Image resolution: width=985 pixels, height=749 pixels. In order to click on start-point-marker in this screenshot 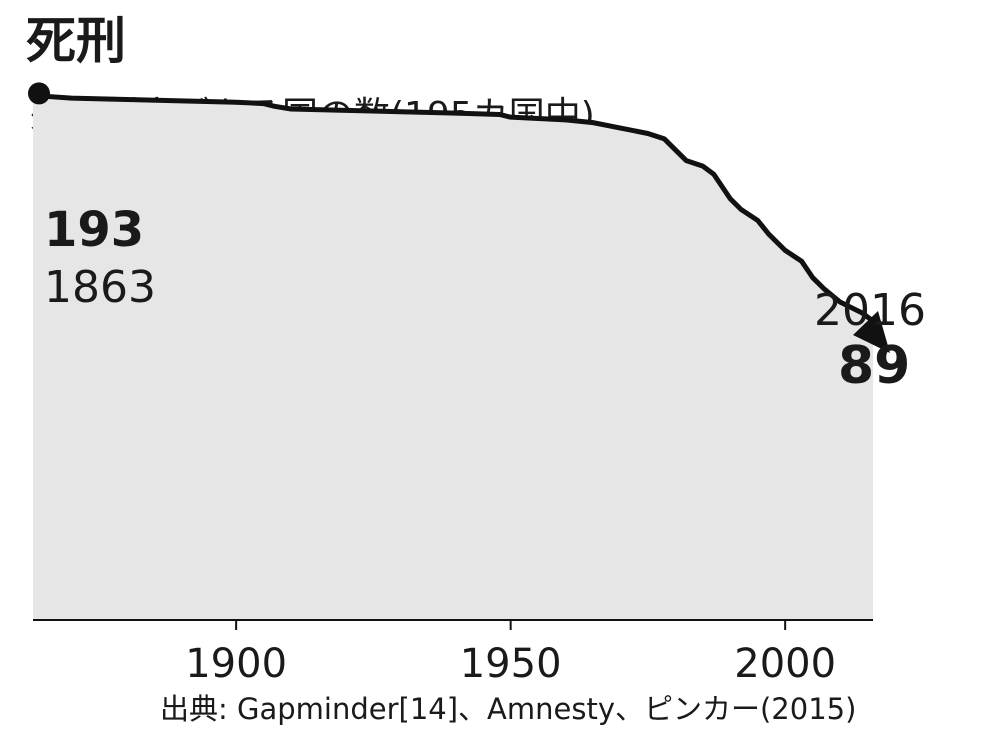, I will do `click(39, 93)`.